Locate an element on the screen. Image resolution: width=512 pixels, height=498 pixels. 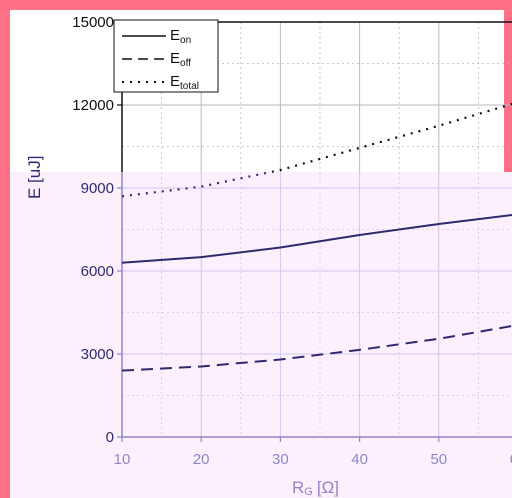
series-upper-layer is located at coordinates (388, 137).